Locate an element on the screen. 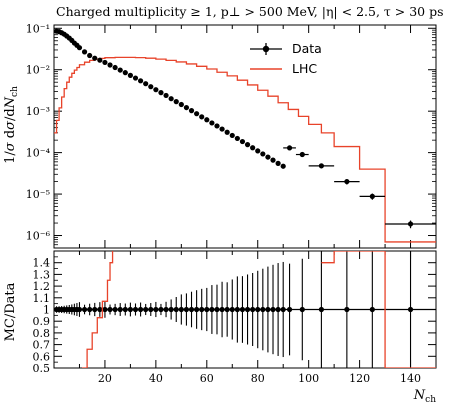 The height and width of the screenshot is (407, 450). main-y-tick-label: 10⁻⁵ is located at coordinates (38, 194).